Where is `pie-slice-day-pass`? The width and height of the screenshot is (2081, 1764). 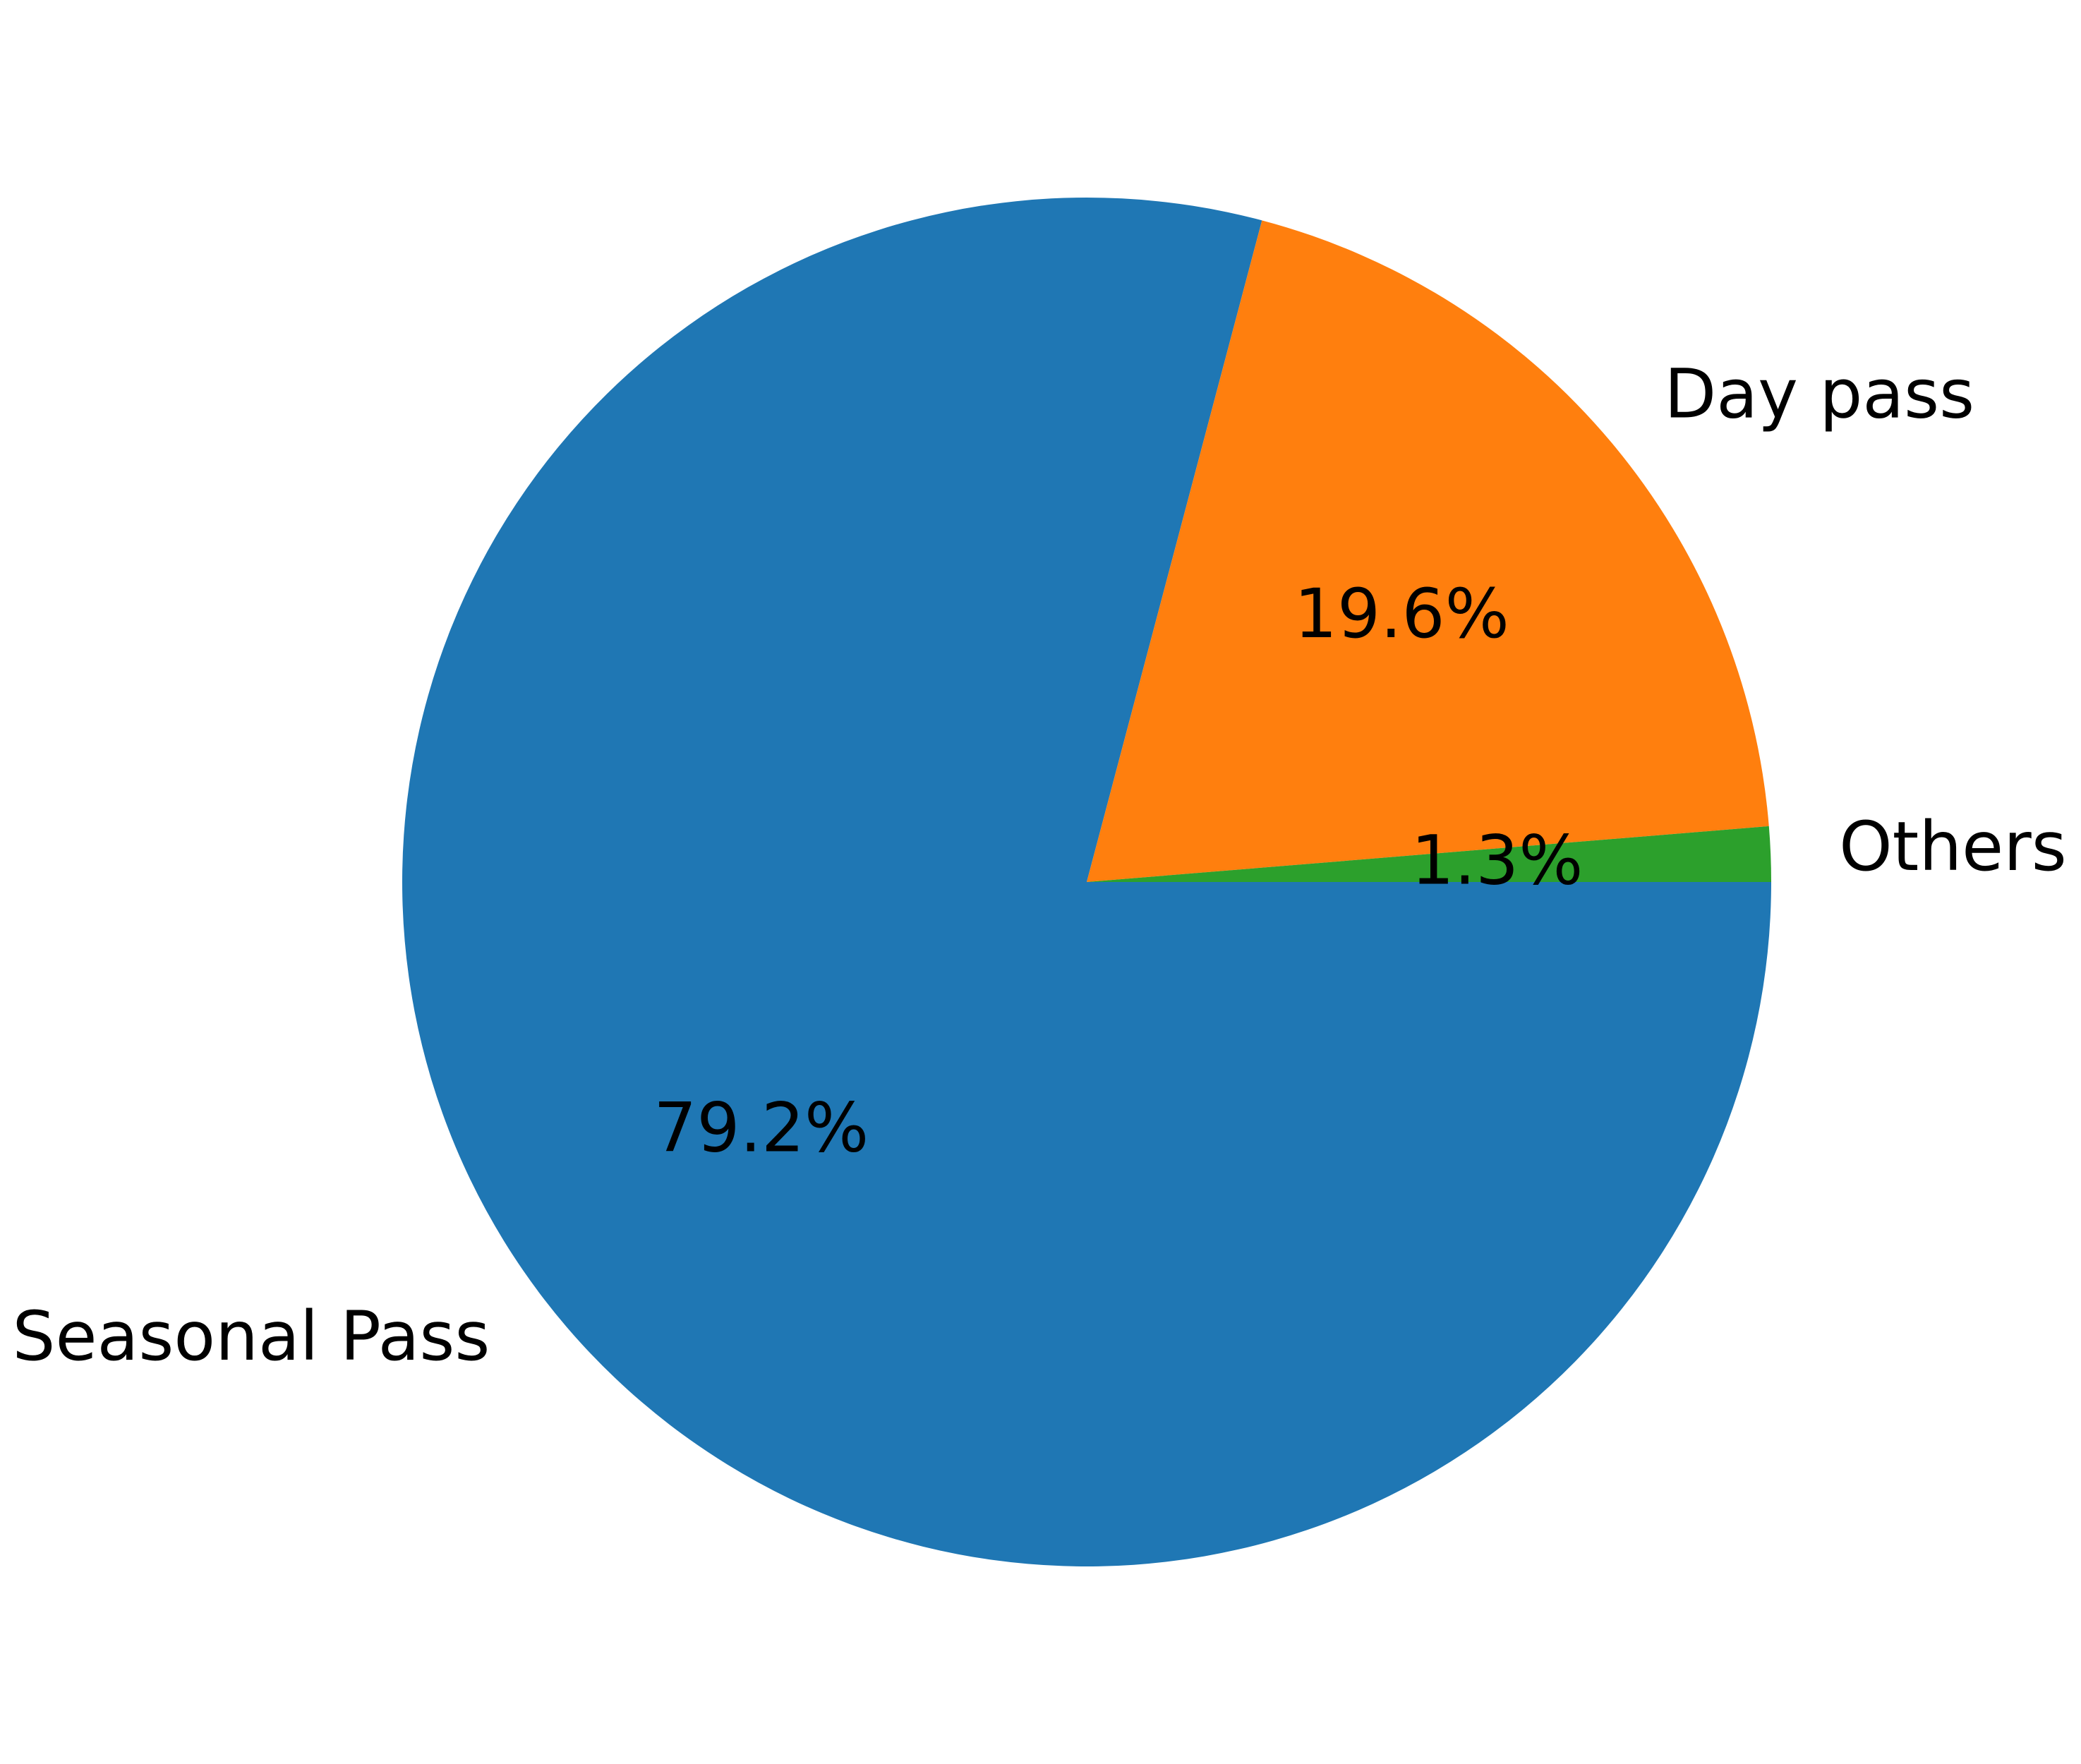
pie-slice-day-pass is located at coordinates (1428, 551).